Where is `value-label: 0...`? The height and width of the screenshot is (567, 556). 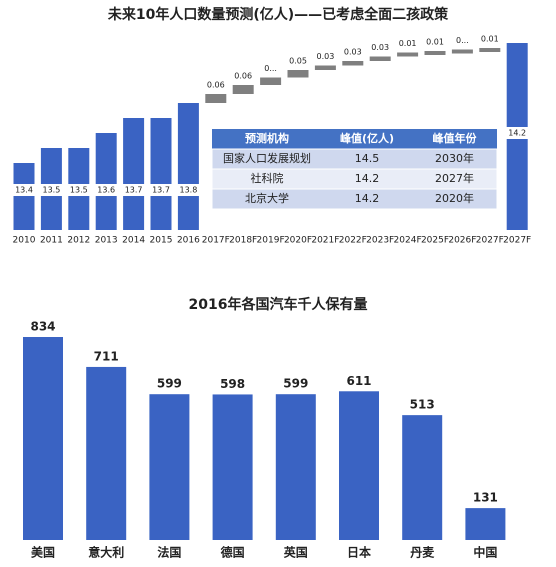
value-label: 0... is located at coordinates (270, 68).